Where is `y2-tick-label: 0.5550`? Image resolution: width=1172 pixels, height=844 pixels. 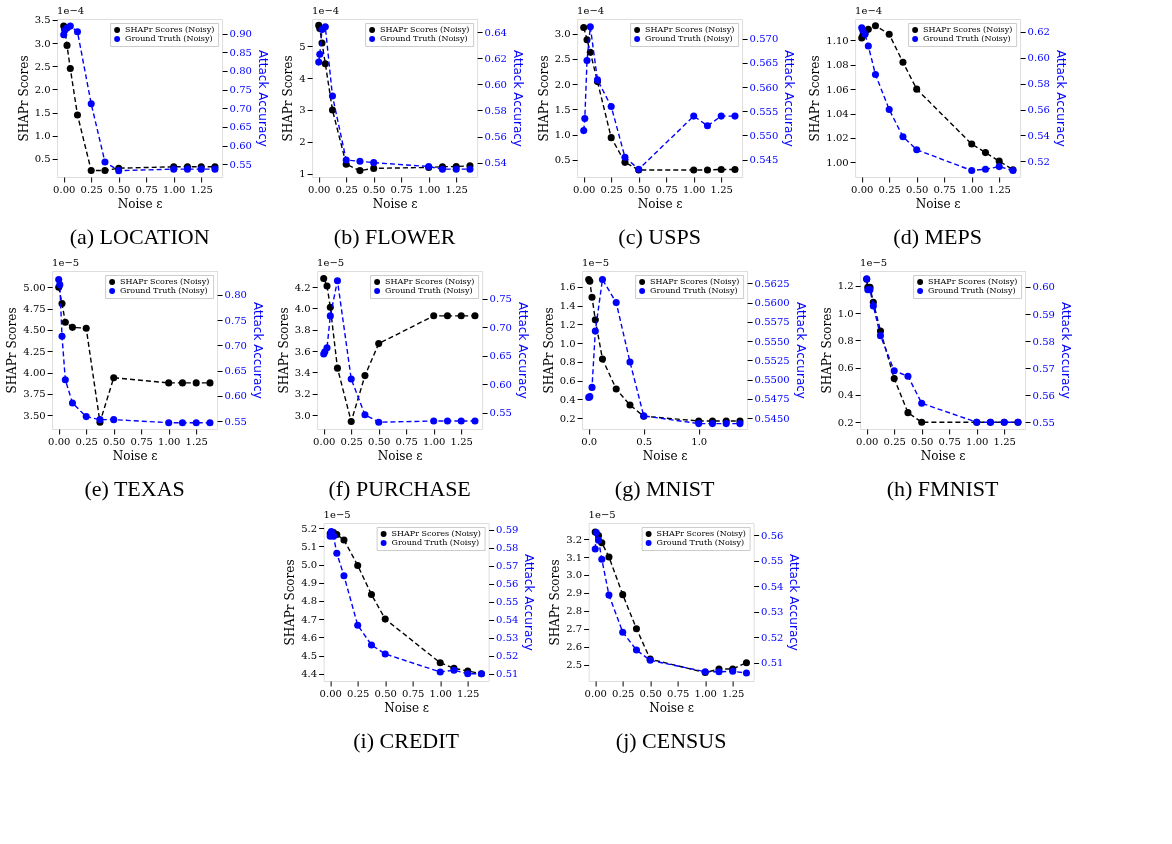 y2-tick-label: 0.5550 is located at coordinates (772, 341).